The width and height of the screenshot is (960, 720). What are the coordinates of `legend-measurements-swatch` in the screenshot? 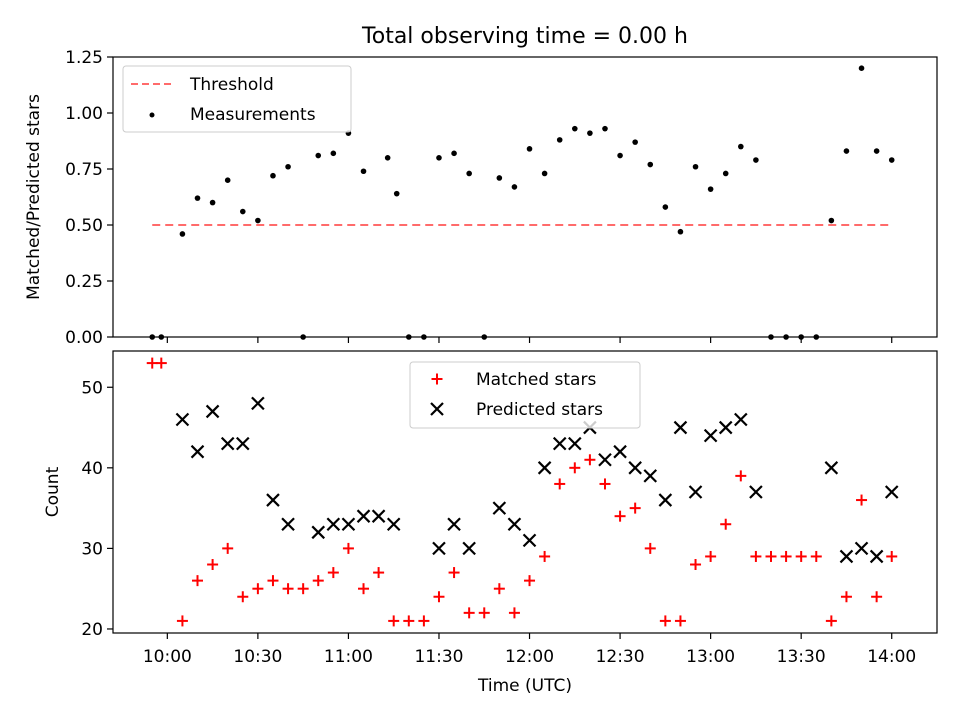 It's located at (152, 115).